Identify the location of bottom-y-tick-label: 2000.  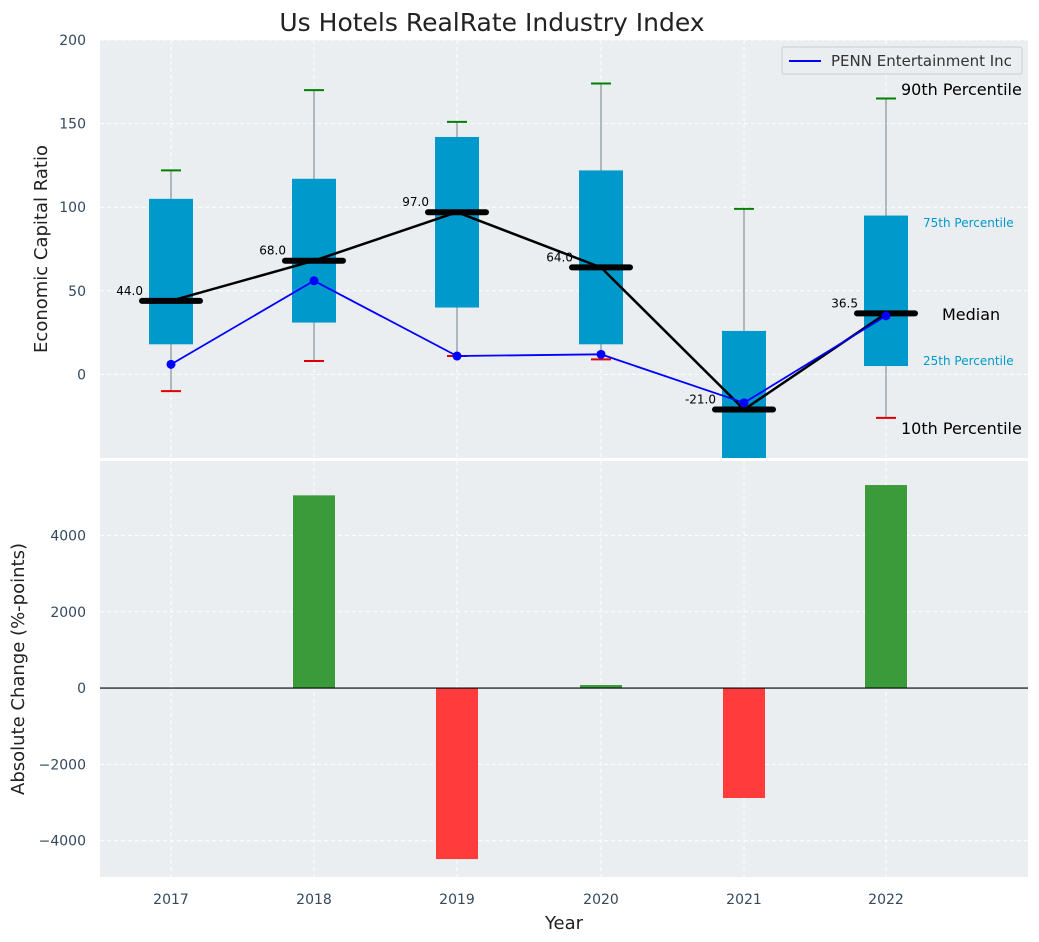
(68, 613).